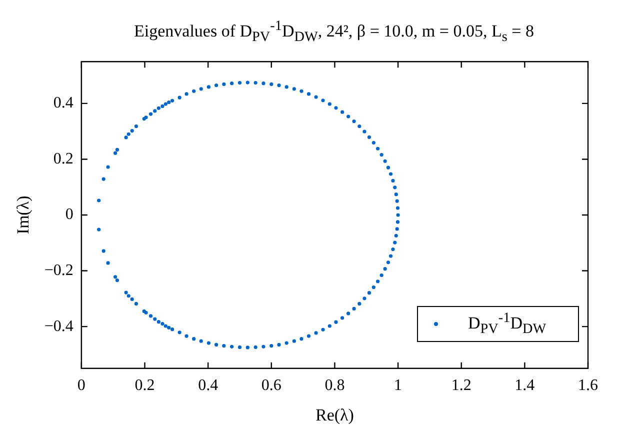 This screenshot has width=618, height=436. What do you see at coordinates (59, 326) in the screenshot?
I see `y-tick-label: −0.4` at bounding box center [59, 326].